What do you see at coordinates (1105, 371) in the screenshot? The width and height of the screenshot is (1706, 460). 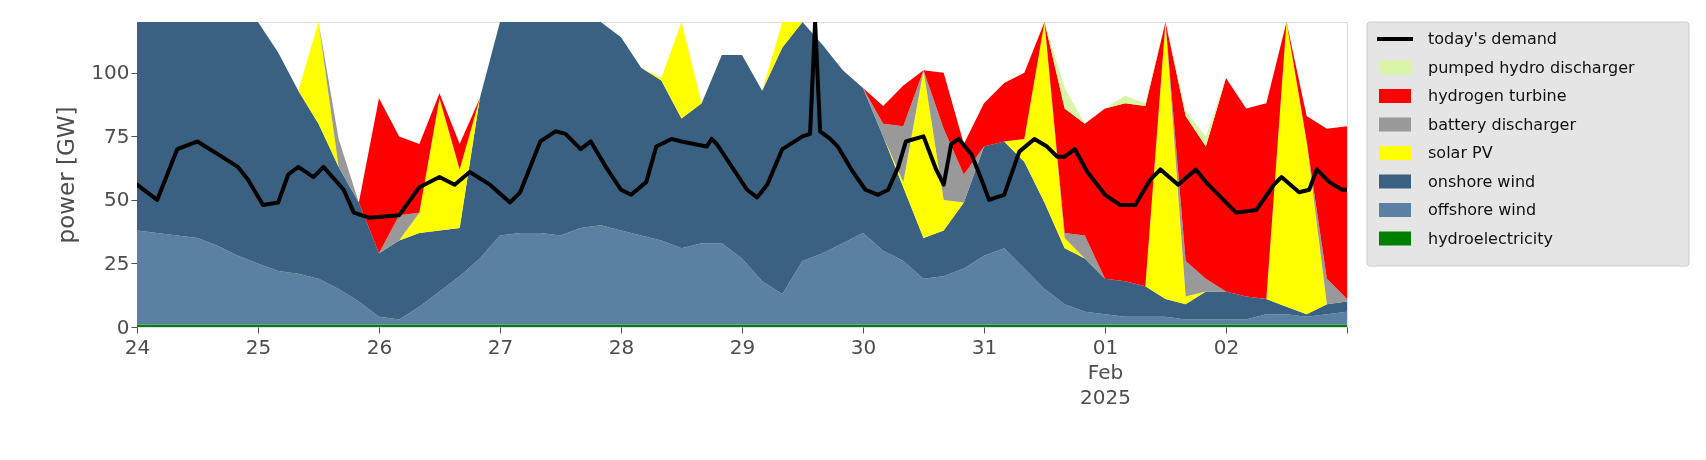 I see `x-tick-label: 01 Feb 2025` at bounding box center [1105, 371].